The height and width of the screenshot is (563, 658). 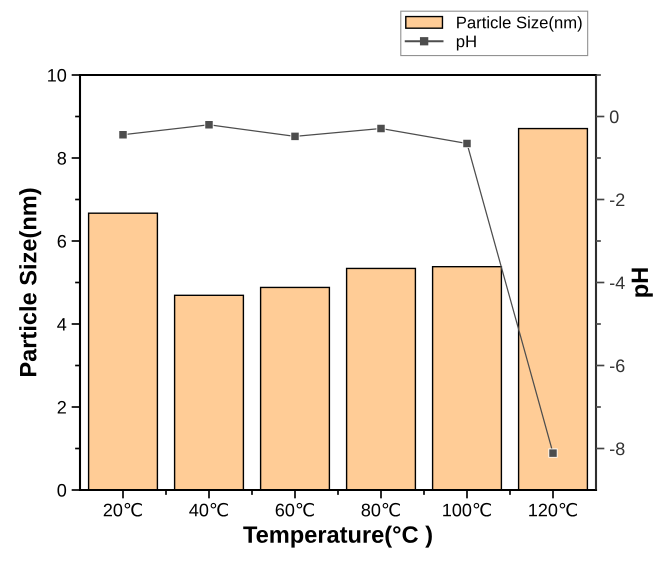 What do you see at coordinates (642, 282) in the screenshot?
I see `y2-axis-title: pH` at bounding box center [642, 282].